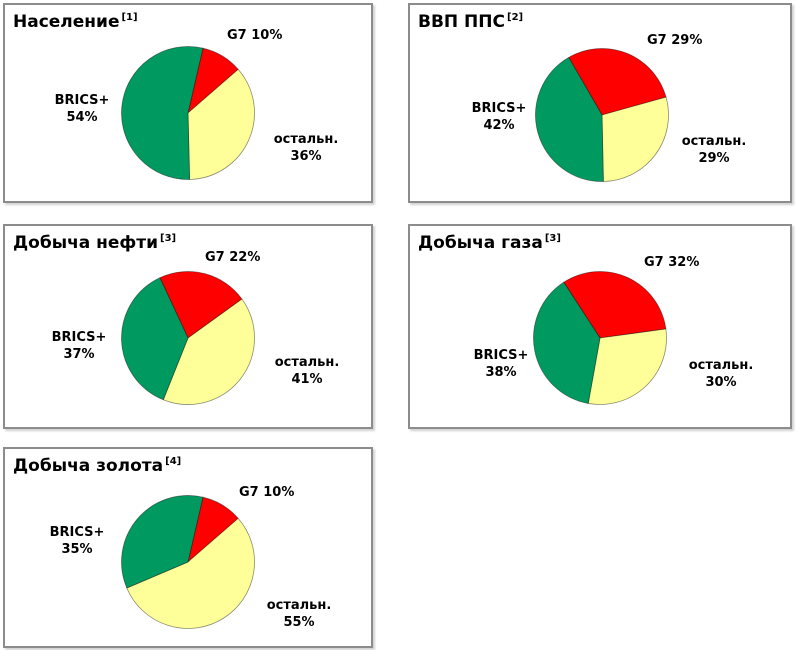 The width and height of the screenshot is (800, 650). What do you see at coordinates (714, 150) in the screenshot?
I see `slice-label-rest: остальн. 29%` at bounding box center [714, 150].